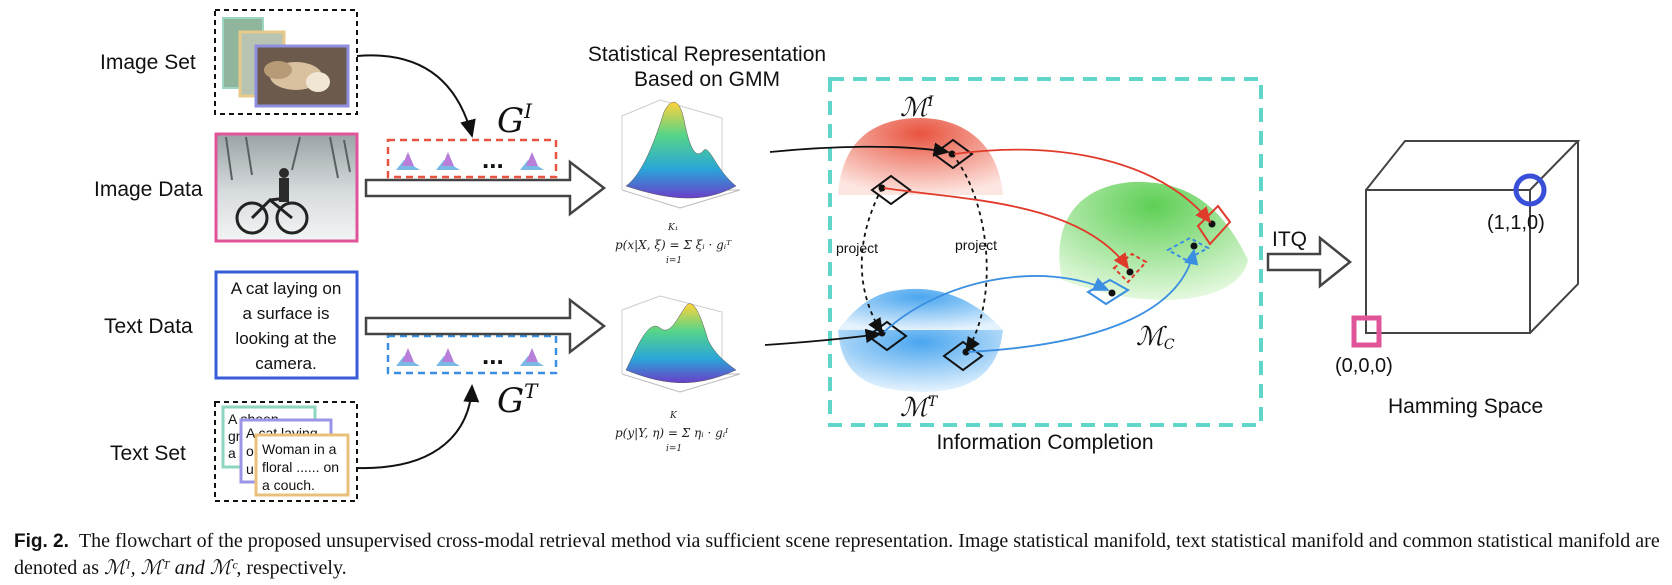 The width and height of the screenshot is (1672, 585). Describe the element at coordinates (515, 120) in the screenshot. I see `g-image-label: GI` at that location.